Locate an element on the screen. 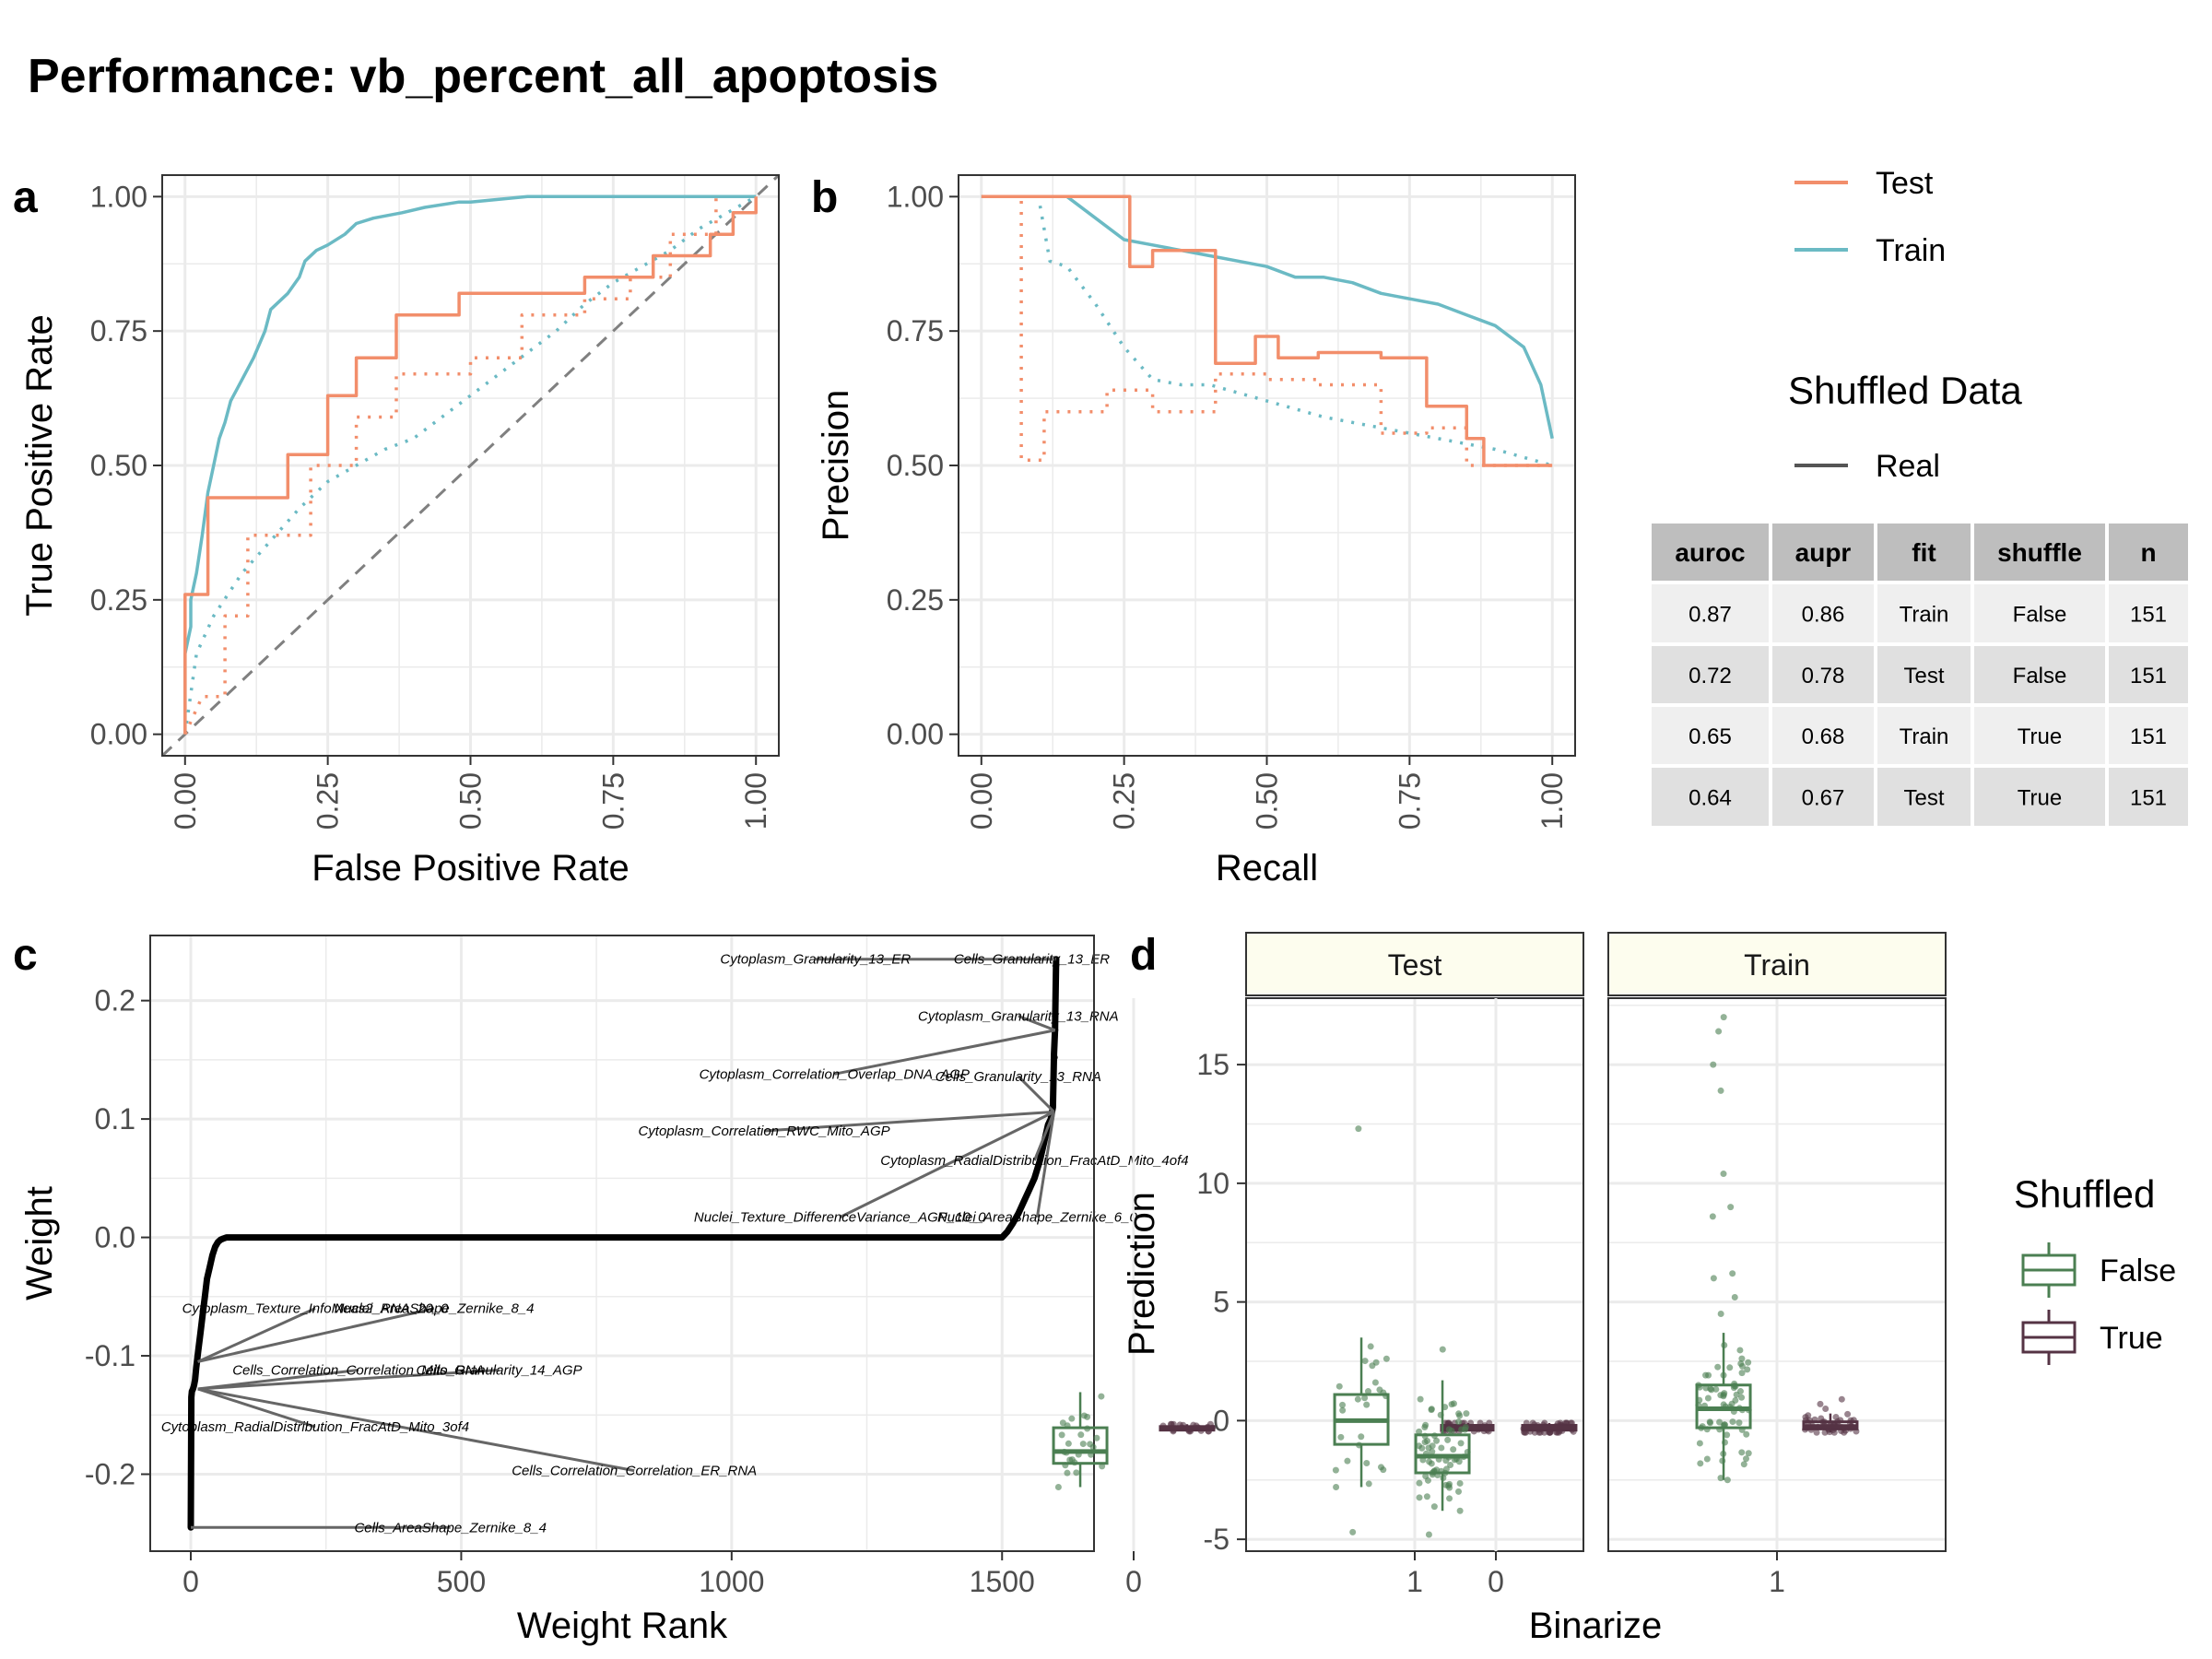 The height and width of the screenshot is (1659, 2212). x-axis-title: Weight Rank is located at coordinates (622, 1626).